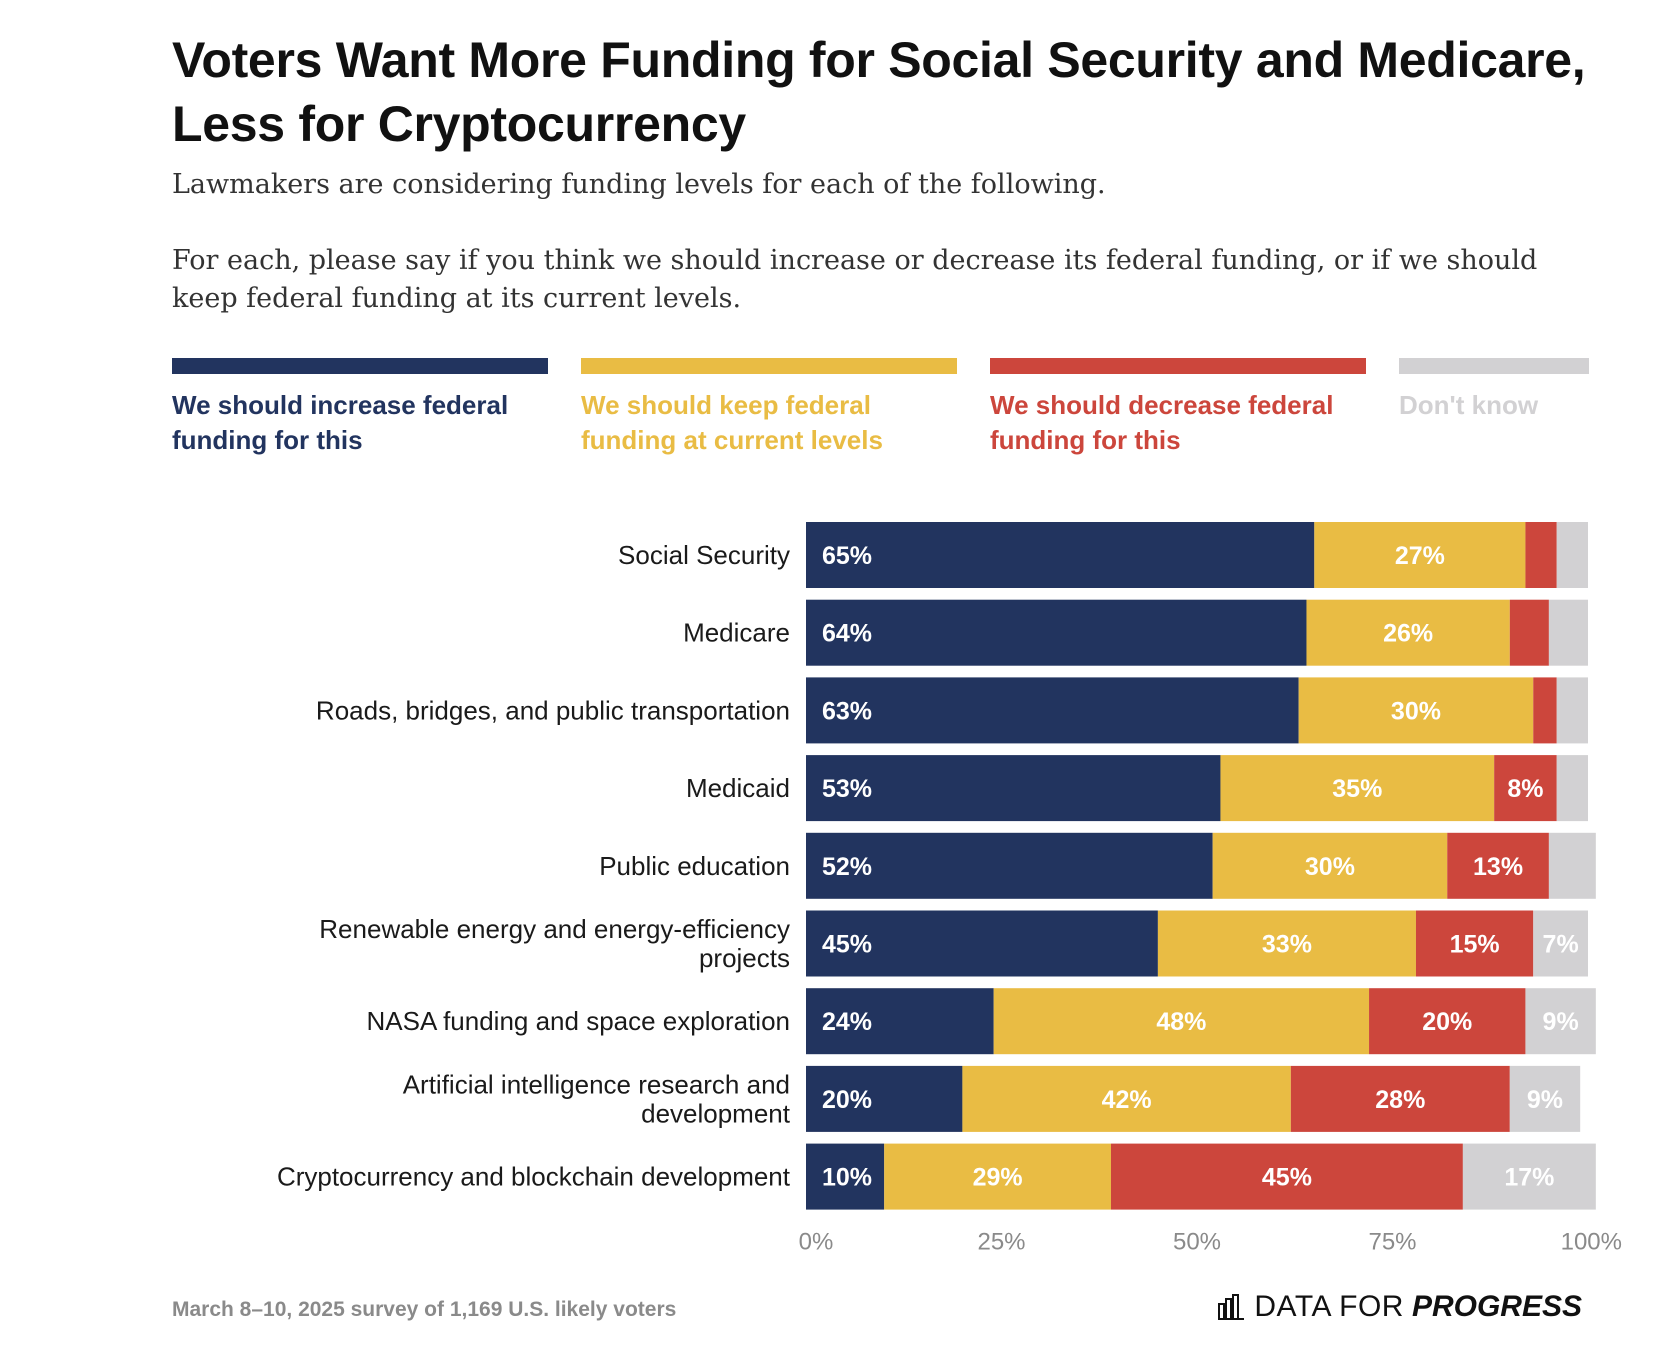 This screenshot has height=1364, width=1680. I want to click on bar-value-label: 48%, so click(1181, 1022).